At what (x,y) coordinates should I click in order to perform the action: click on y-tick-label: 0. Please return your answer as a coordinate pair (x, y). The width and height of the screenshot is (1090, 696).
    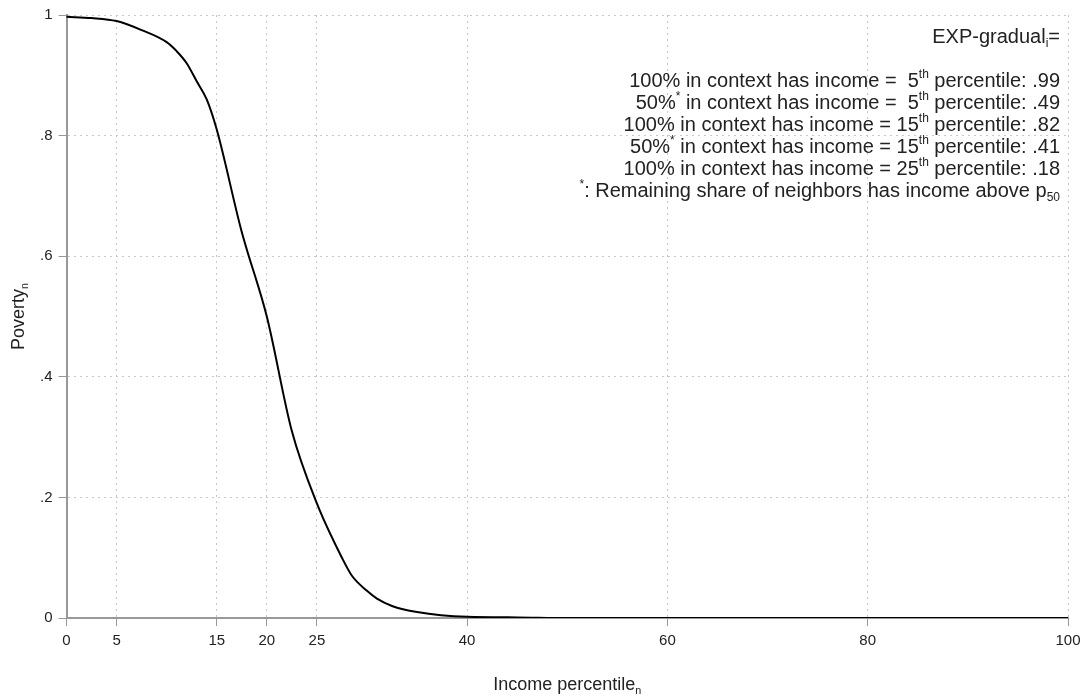
    Looking at the image, I should click on (48, 617).